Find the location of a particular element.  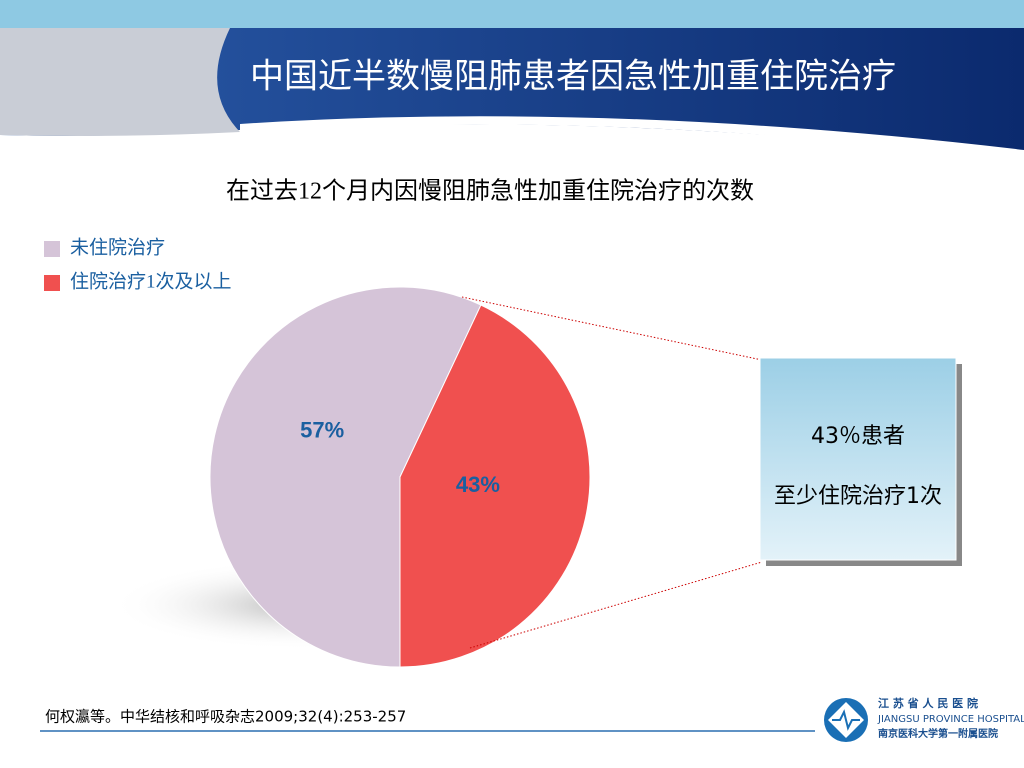

callout-text: 43％患者 is located at coordinates (858, 436).